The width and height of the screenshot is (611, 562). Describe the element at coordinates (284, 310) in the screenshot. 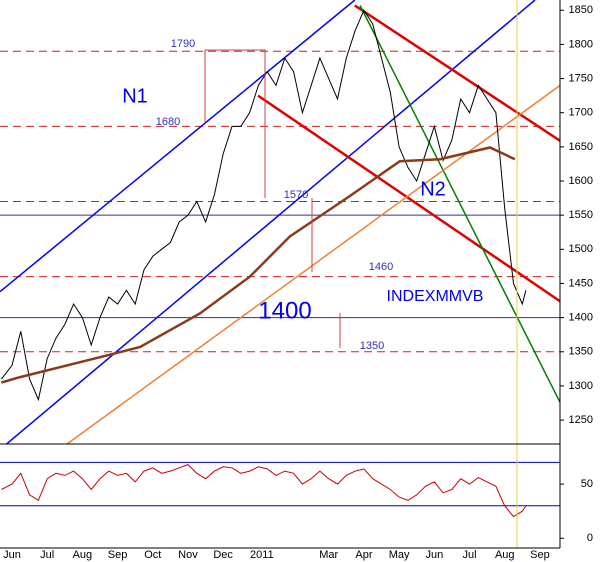

I see `annotation: 1400` at that location.